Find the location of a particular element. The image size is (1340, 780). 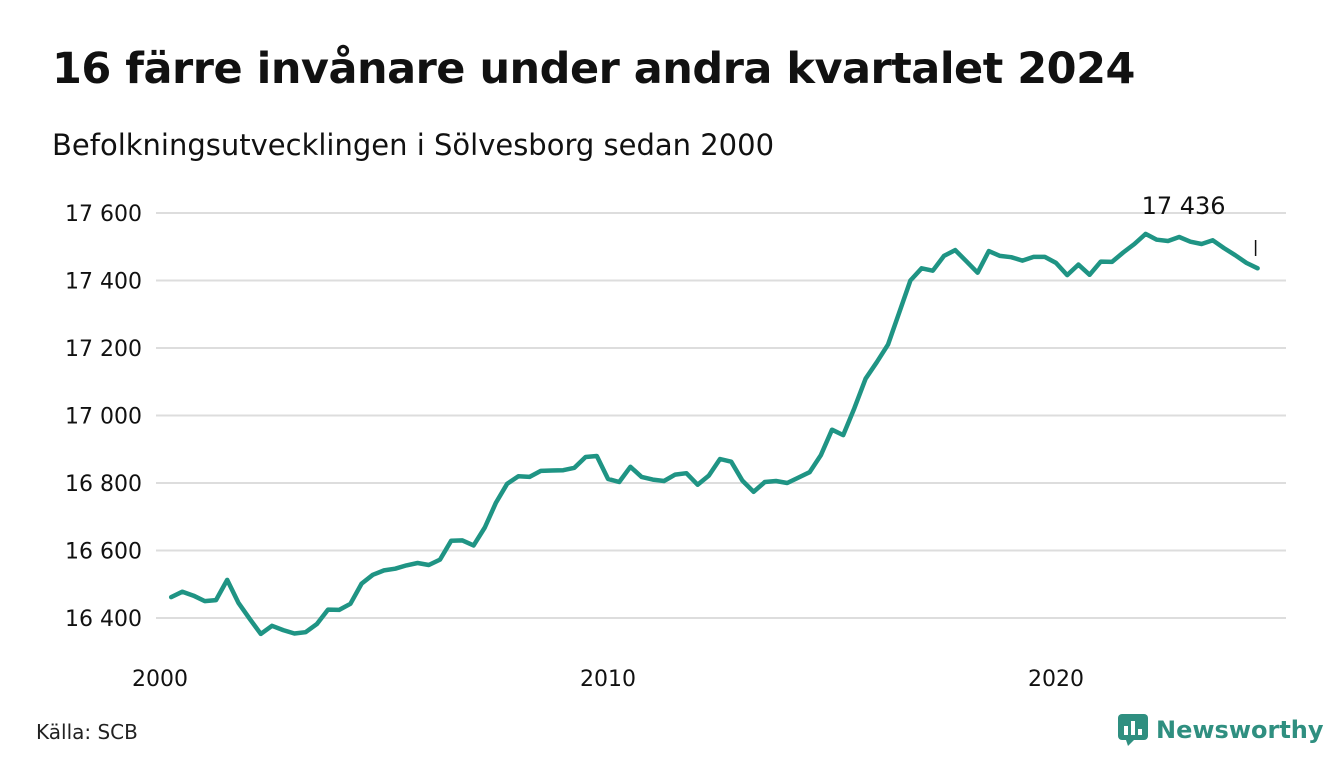

x-tick-label: 2020 is located at coordinates (1056, 679).